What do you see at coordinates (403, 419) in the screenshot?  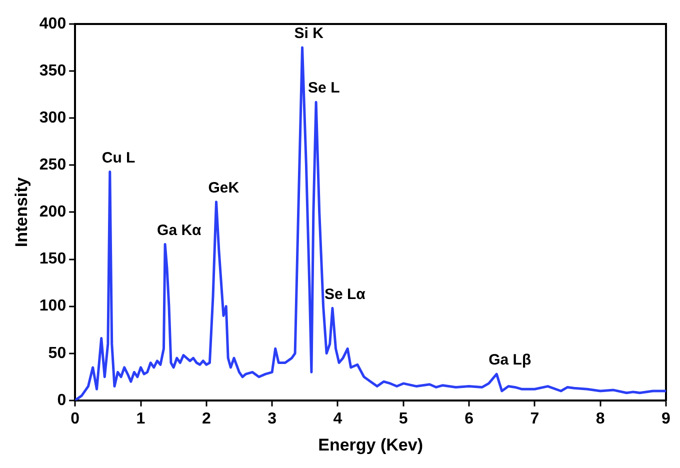 I see `x-tick-label: 5` at bounding box center [403, 419].